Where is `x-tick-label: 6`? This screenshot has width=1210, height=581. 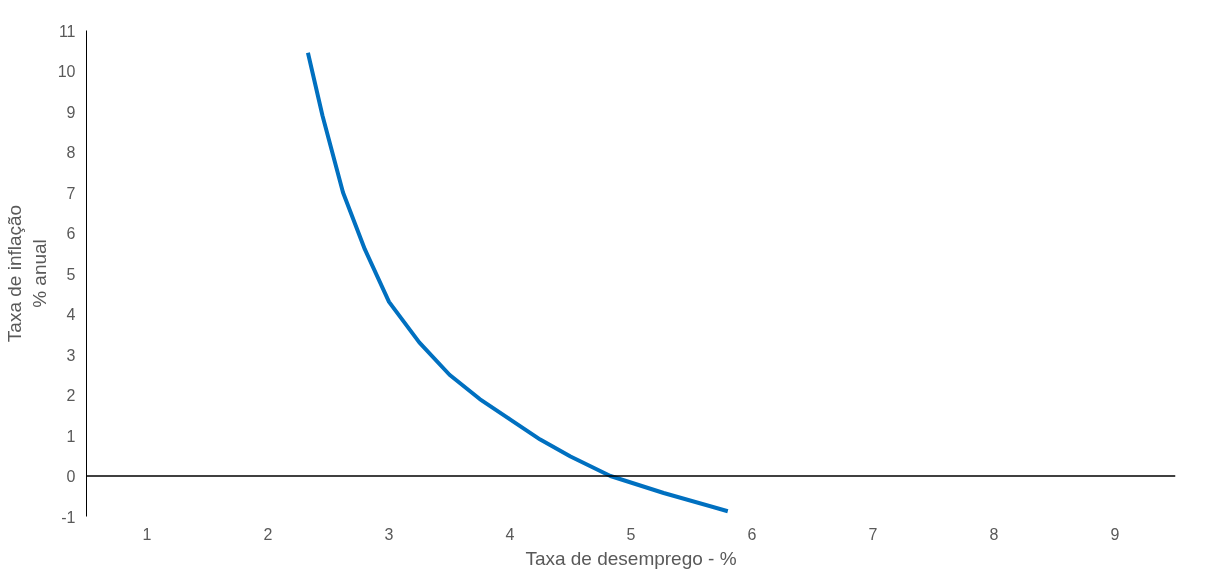 x-tick-label: 6 is located at coordinates (752, 534).